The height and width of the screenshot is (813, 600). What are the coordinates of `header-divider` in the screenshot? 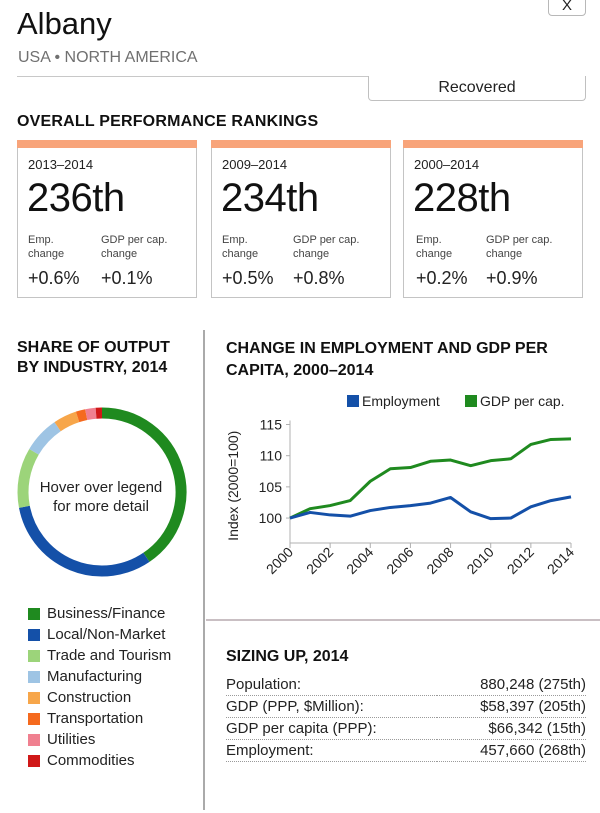 It's located at (300, 76).